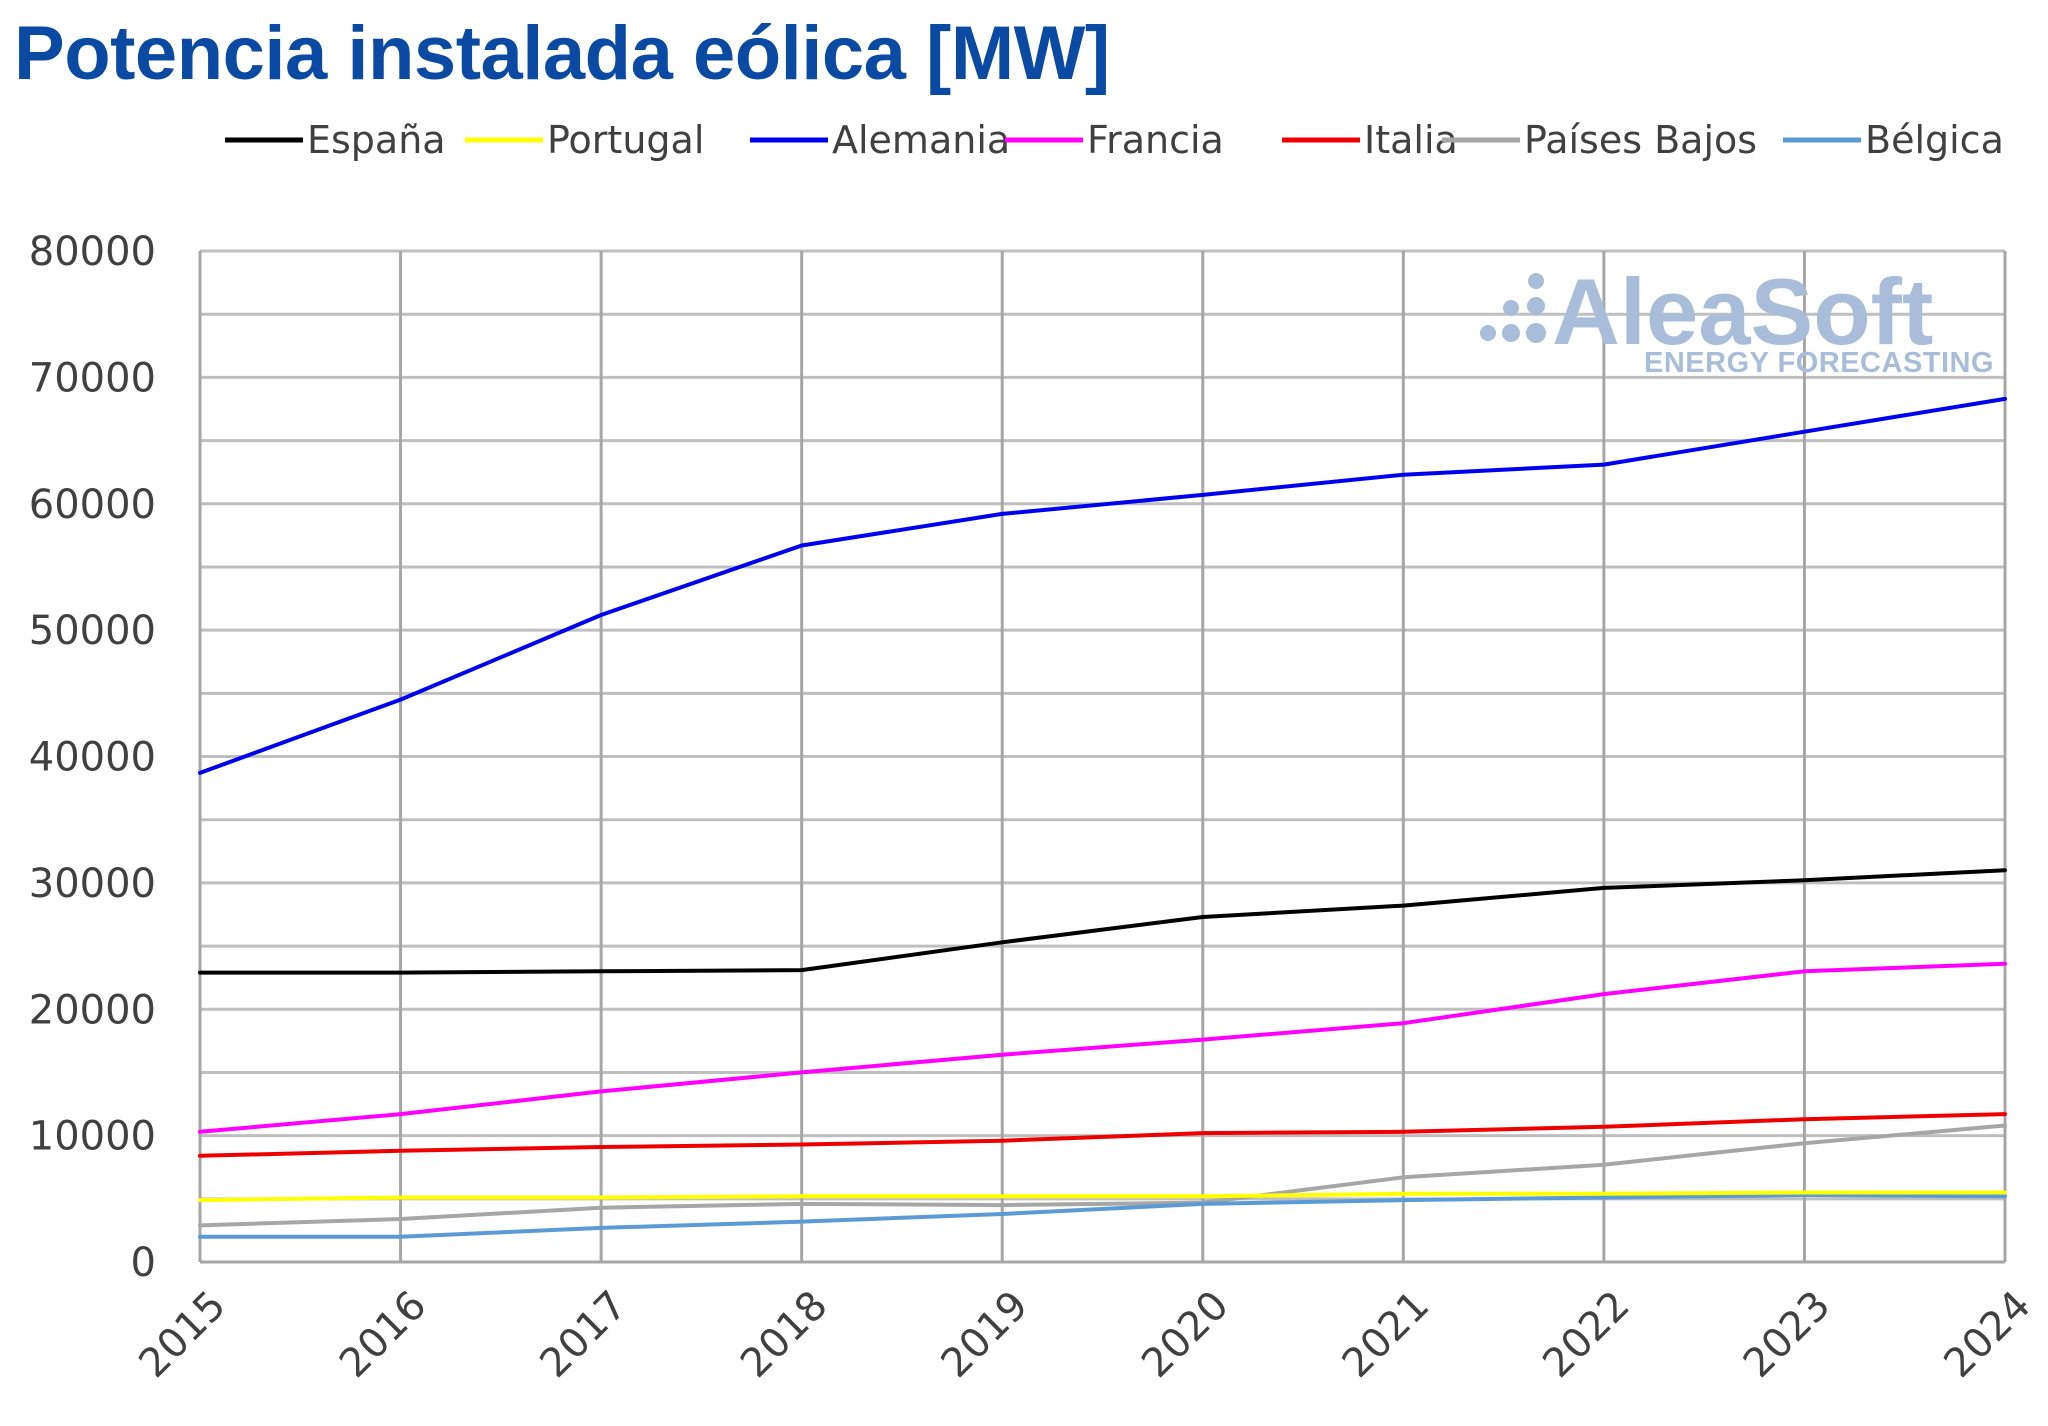 This screenshot has width=2048, height=1426. What do you see at coordinates (625, 140) in the screenshot?
I see `legend-label: Portugal` at bounding box center [625, 140].